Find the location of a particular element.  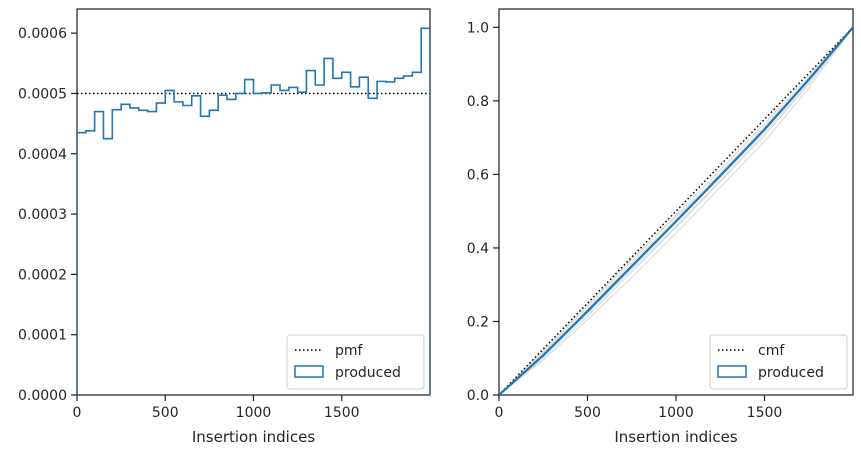

y-tick-label: 0.0006 is located at coordinates (42, 34).